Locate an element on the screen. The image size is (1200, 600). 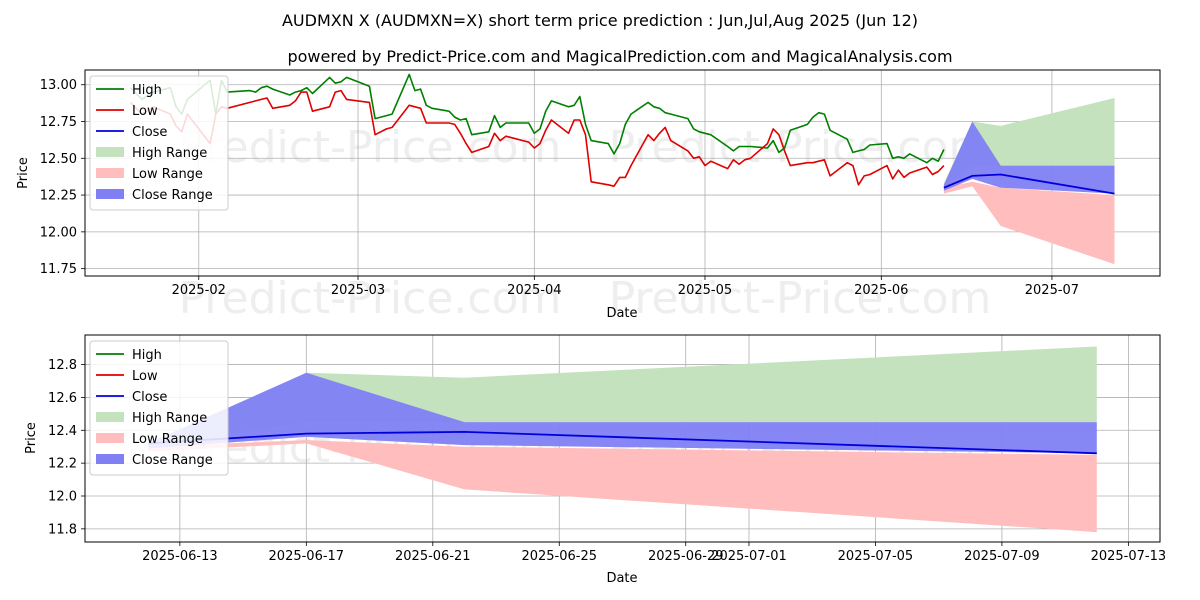
top-x-axis-label: Date is located at coordinates (621, 313).